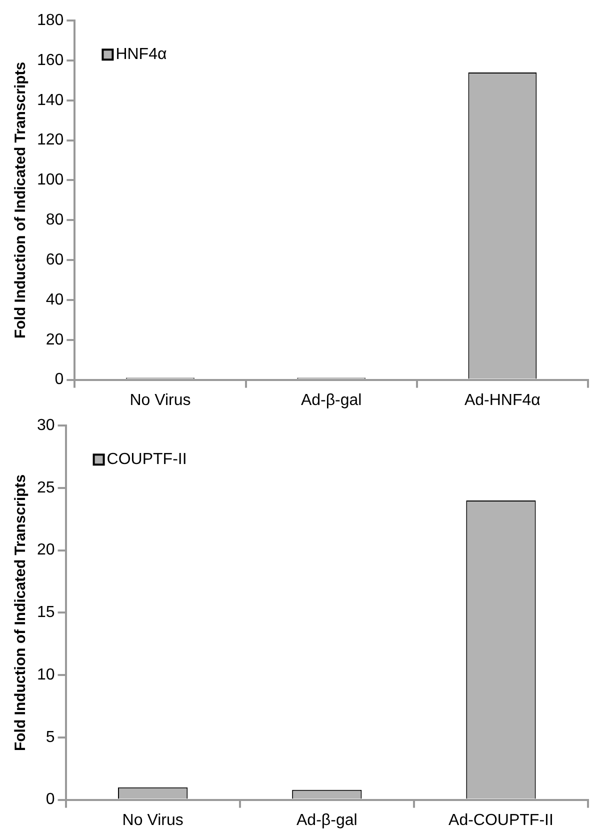 The height and width of the screenshot is (839, 598). What do you see at coordinates (501, 820) in the screenshot?
I see `x-tick-label: Ad-COUPTF-II` at bounding box center [501, 820].